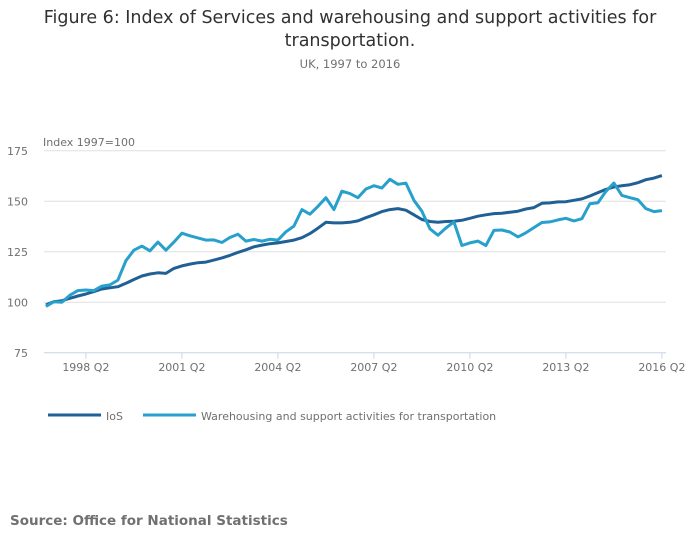 The height and width of the screenshot is (549, 700). Describe the element at coordinates (17, 302) in the screenshot. I see `y-tick-label: 100` at that location.